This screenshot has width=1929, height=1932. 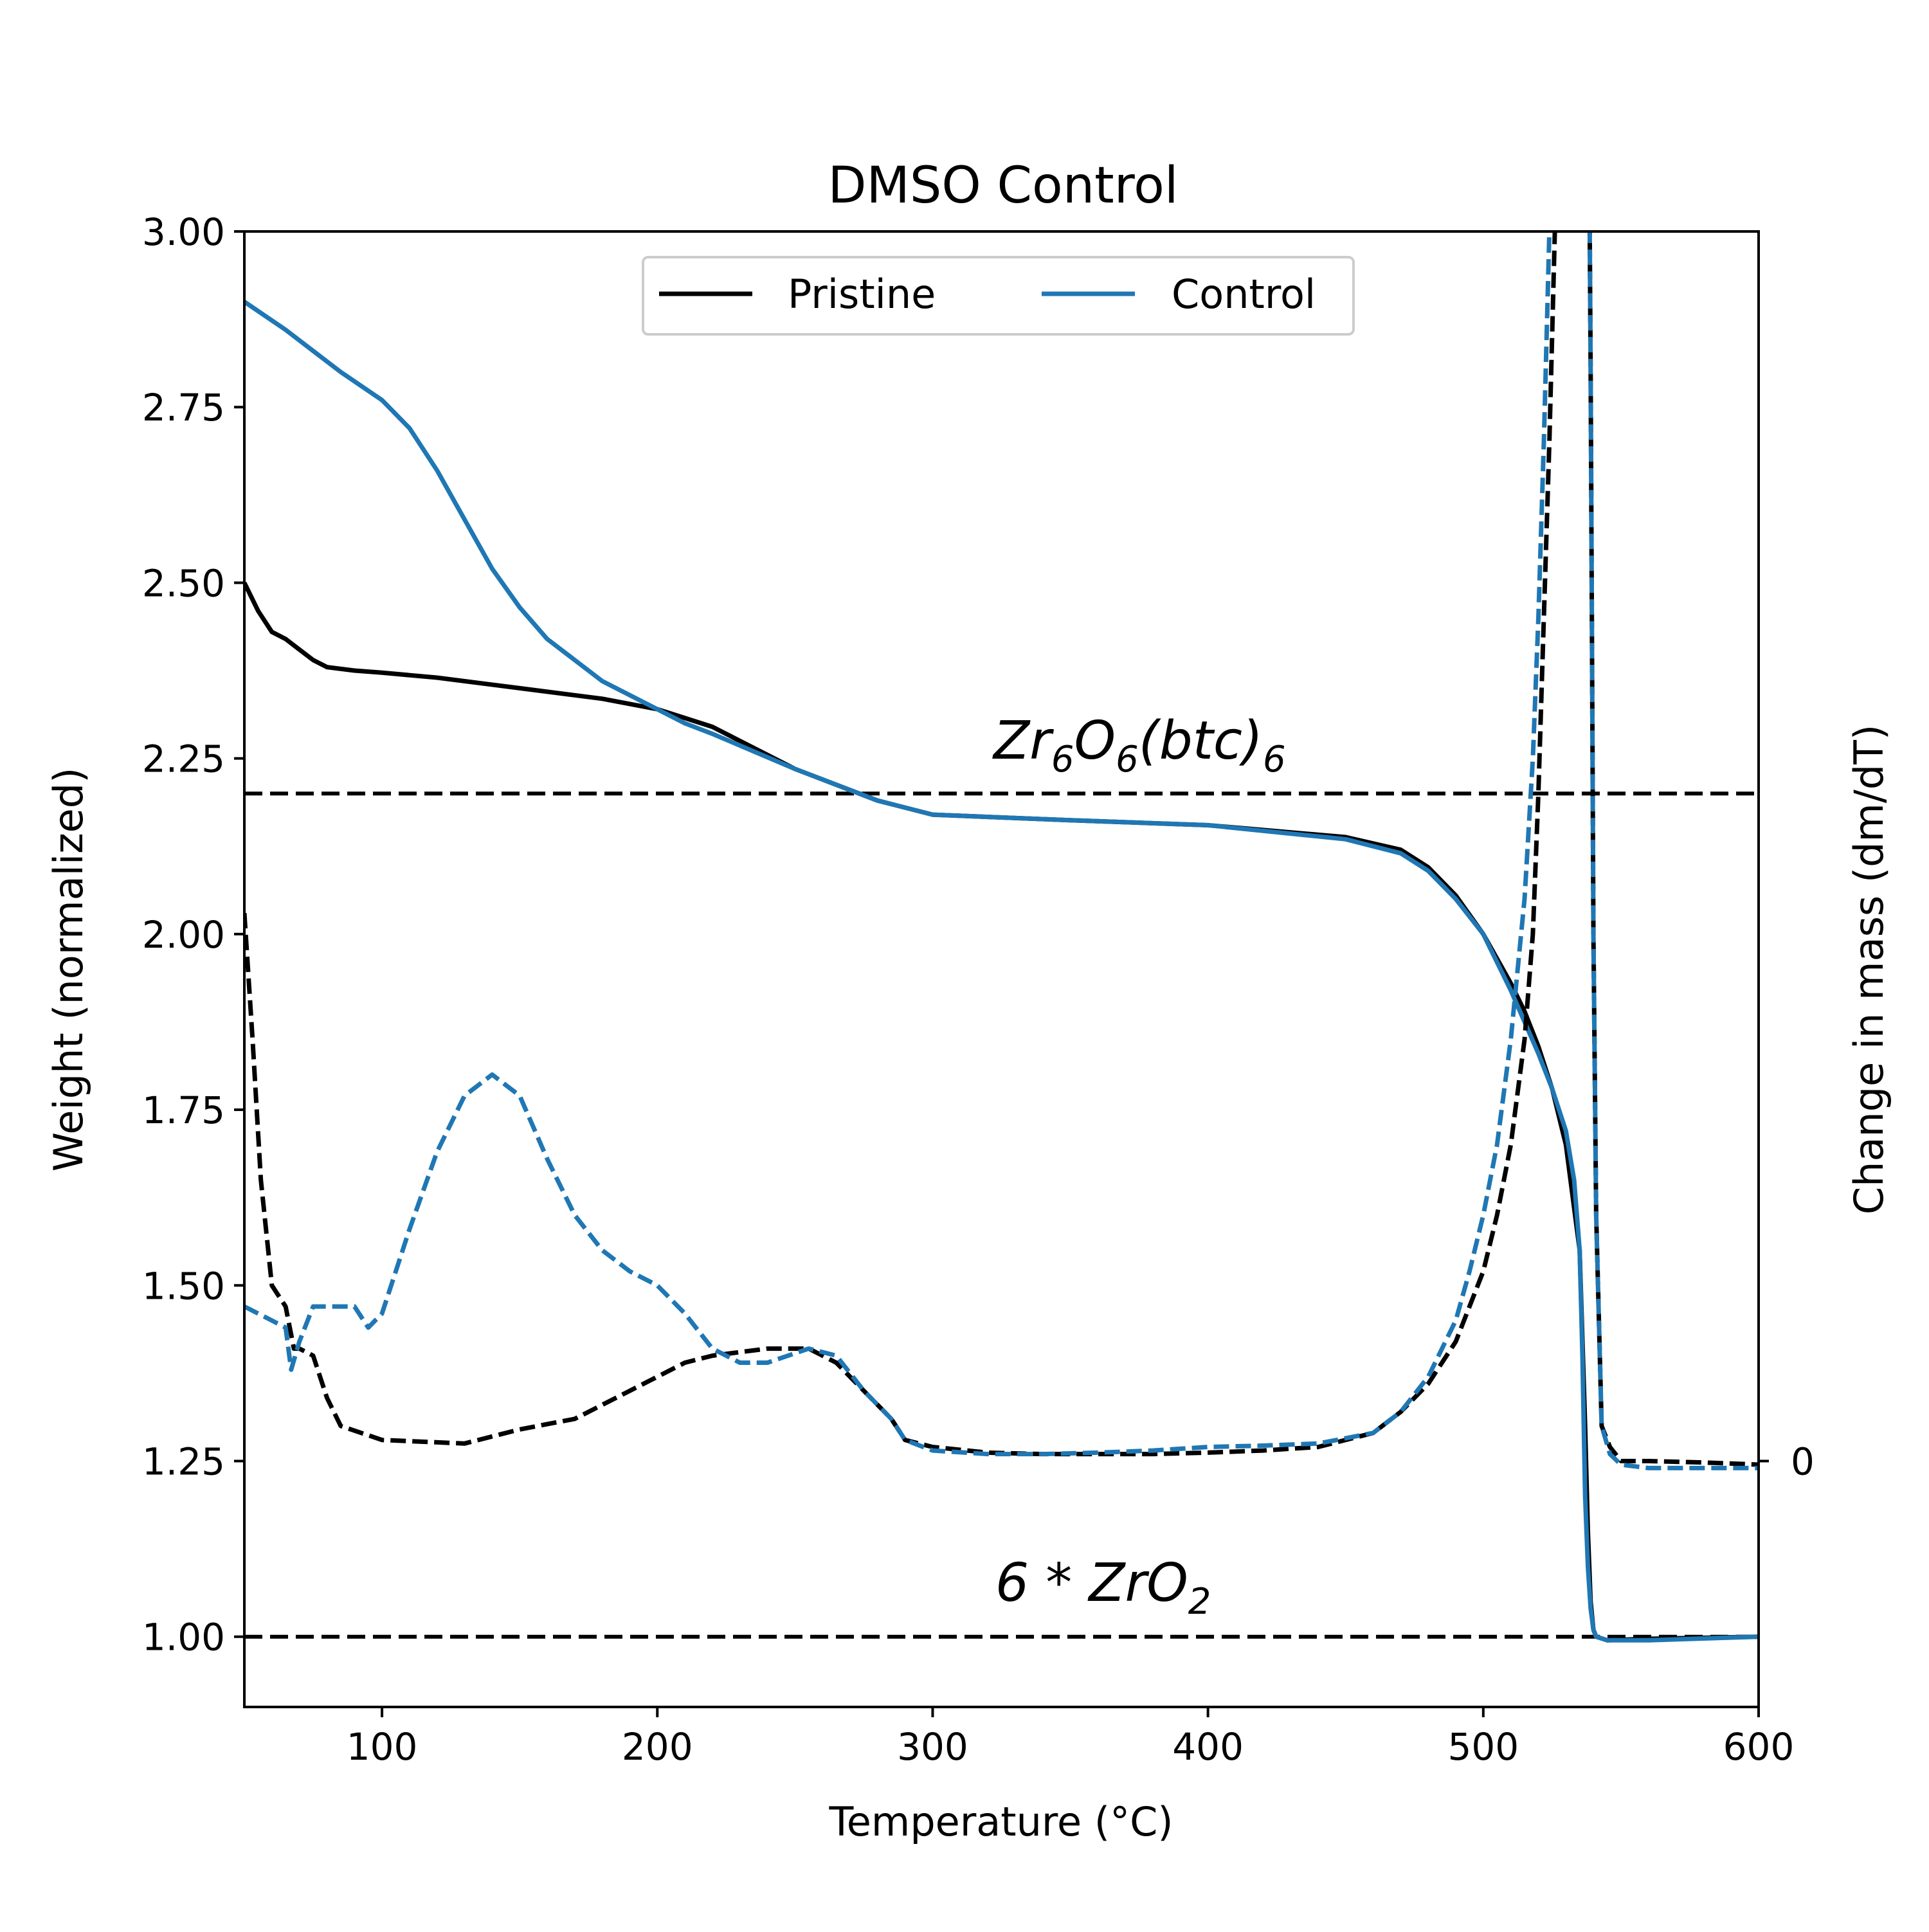 I want to click on y-tick-label: 1.25, so click(x=184, y=1462).